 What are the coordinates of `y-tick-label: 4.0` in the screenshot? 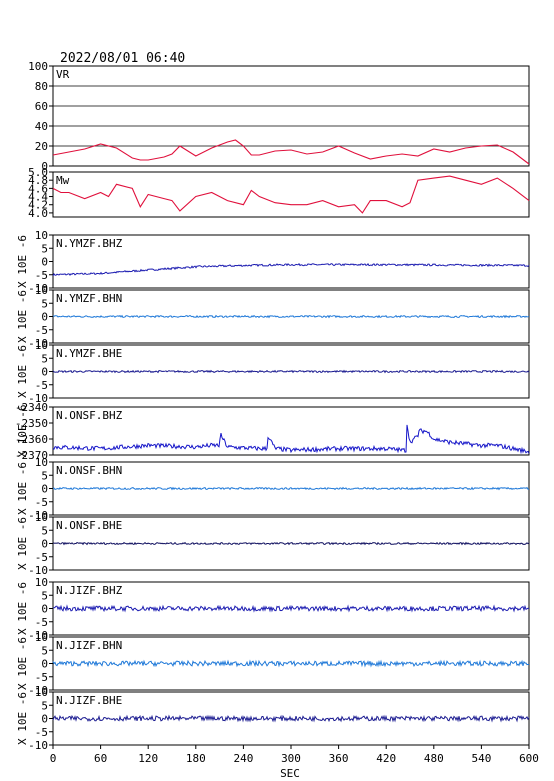 It's located at (38, 213).